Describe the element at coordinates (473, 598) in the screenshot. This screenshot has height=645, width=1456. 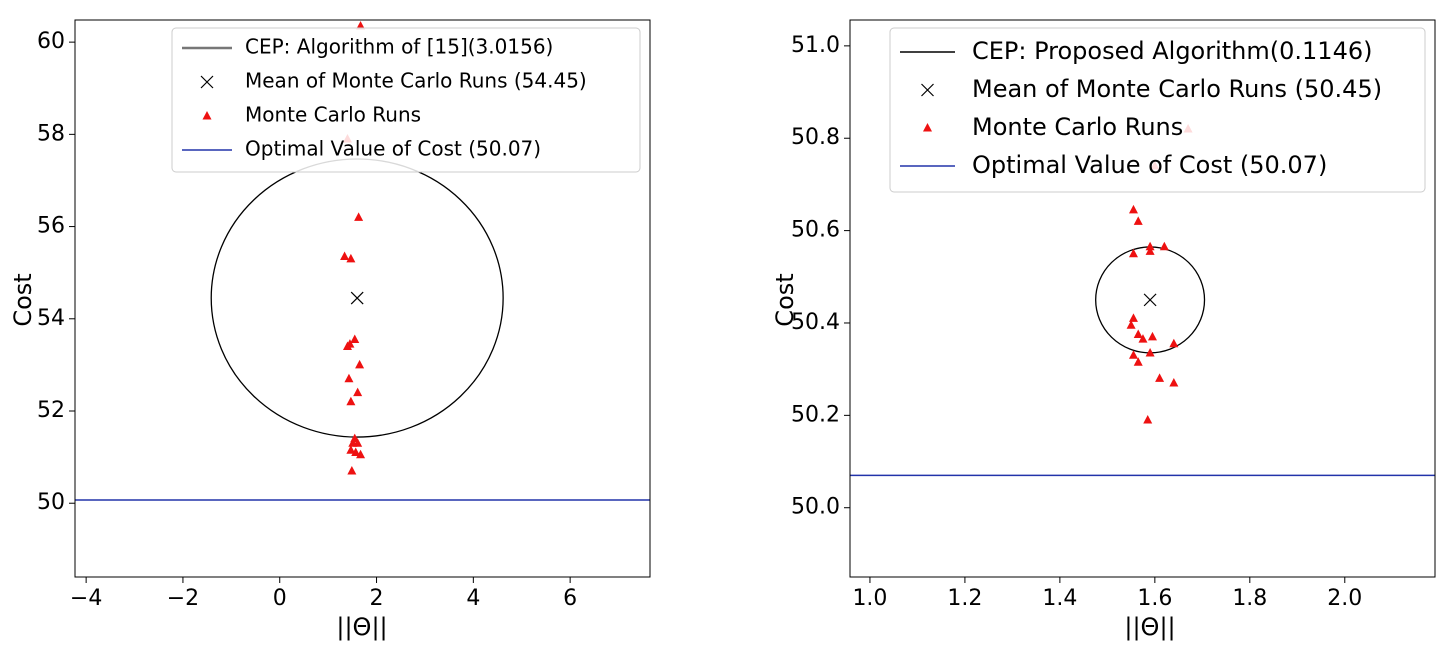
I see `x-tick-label: 4` at that location.